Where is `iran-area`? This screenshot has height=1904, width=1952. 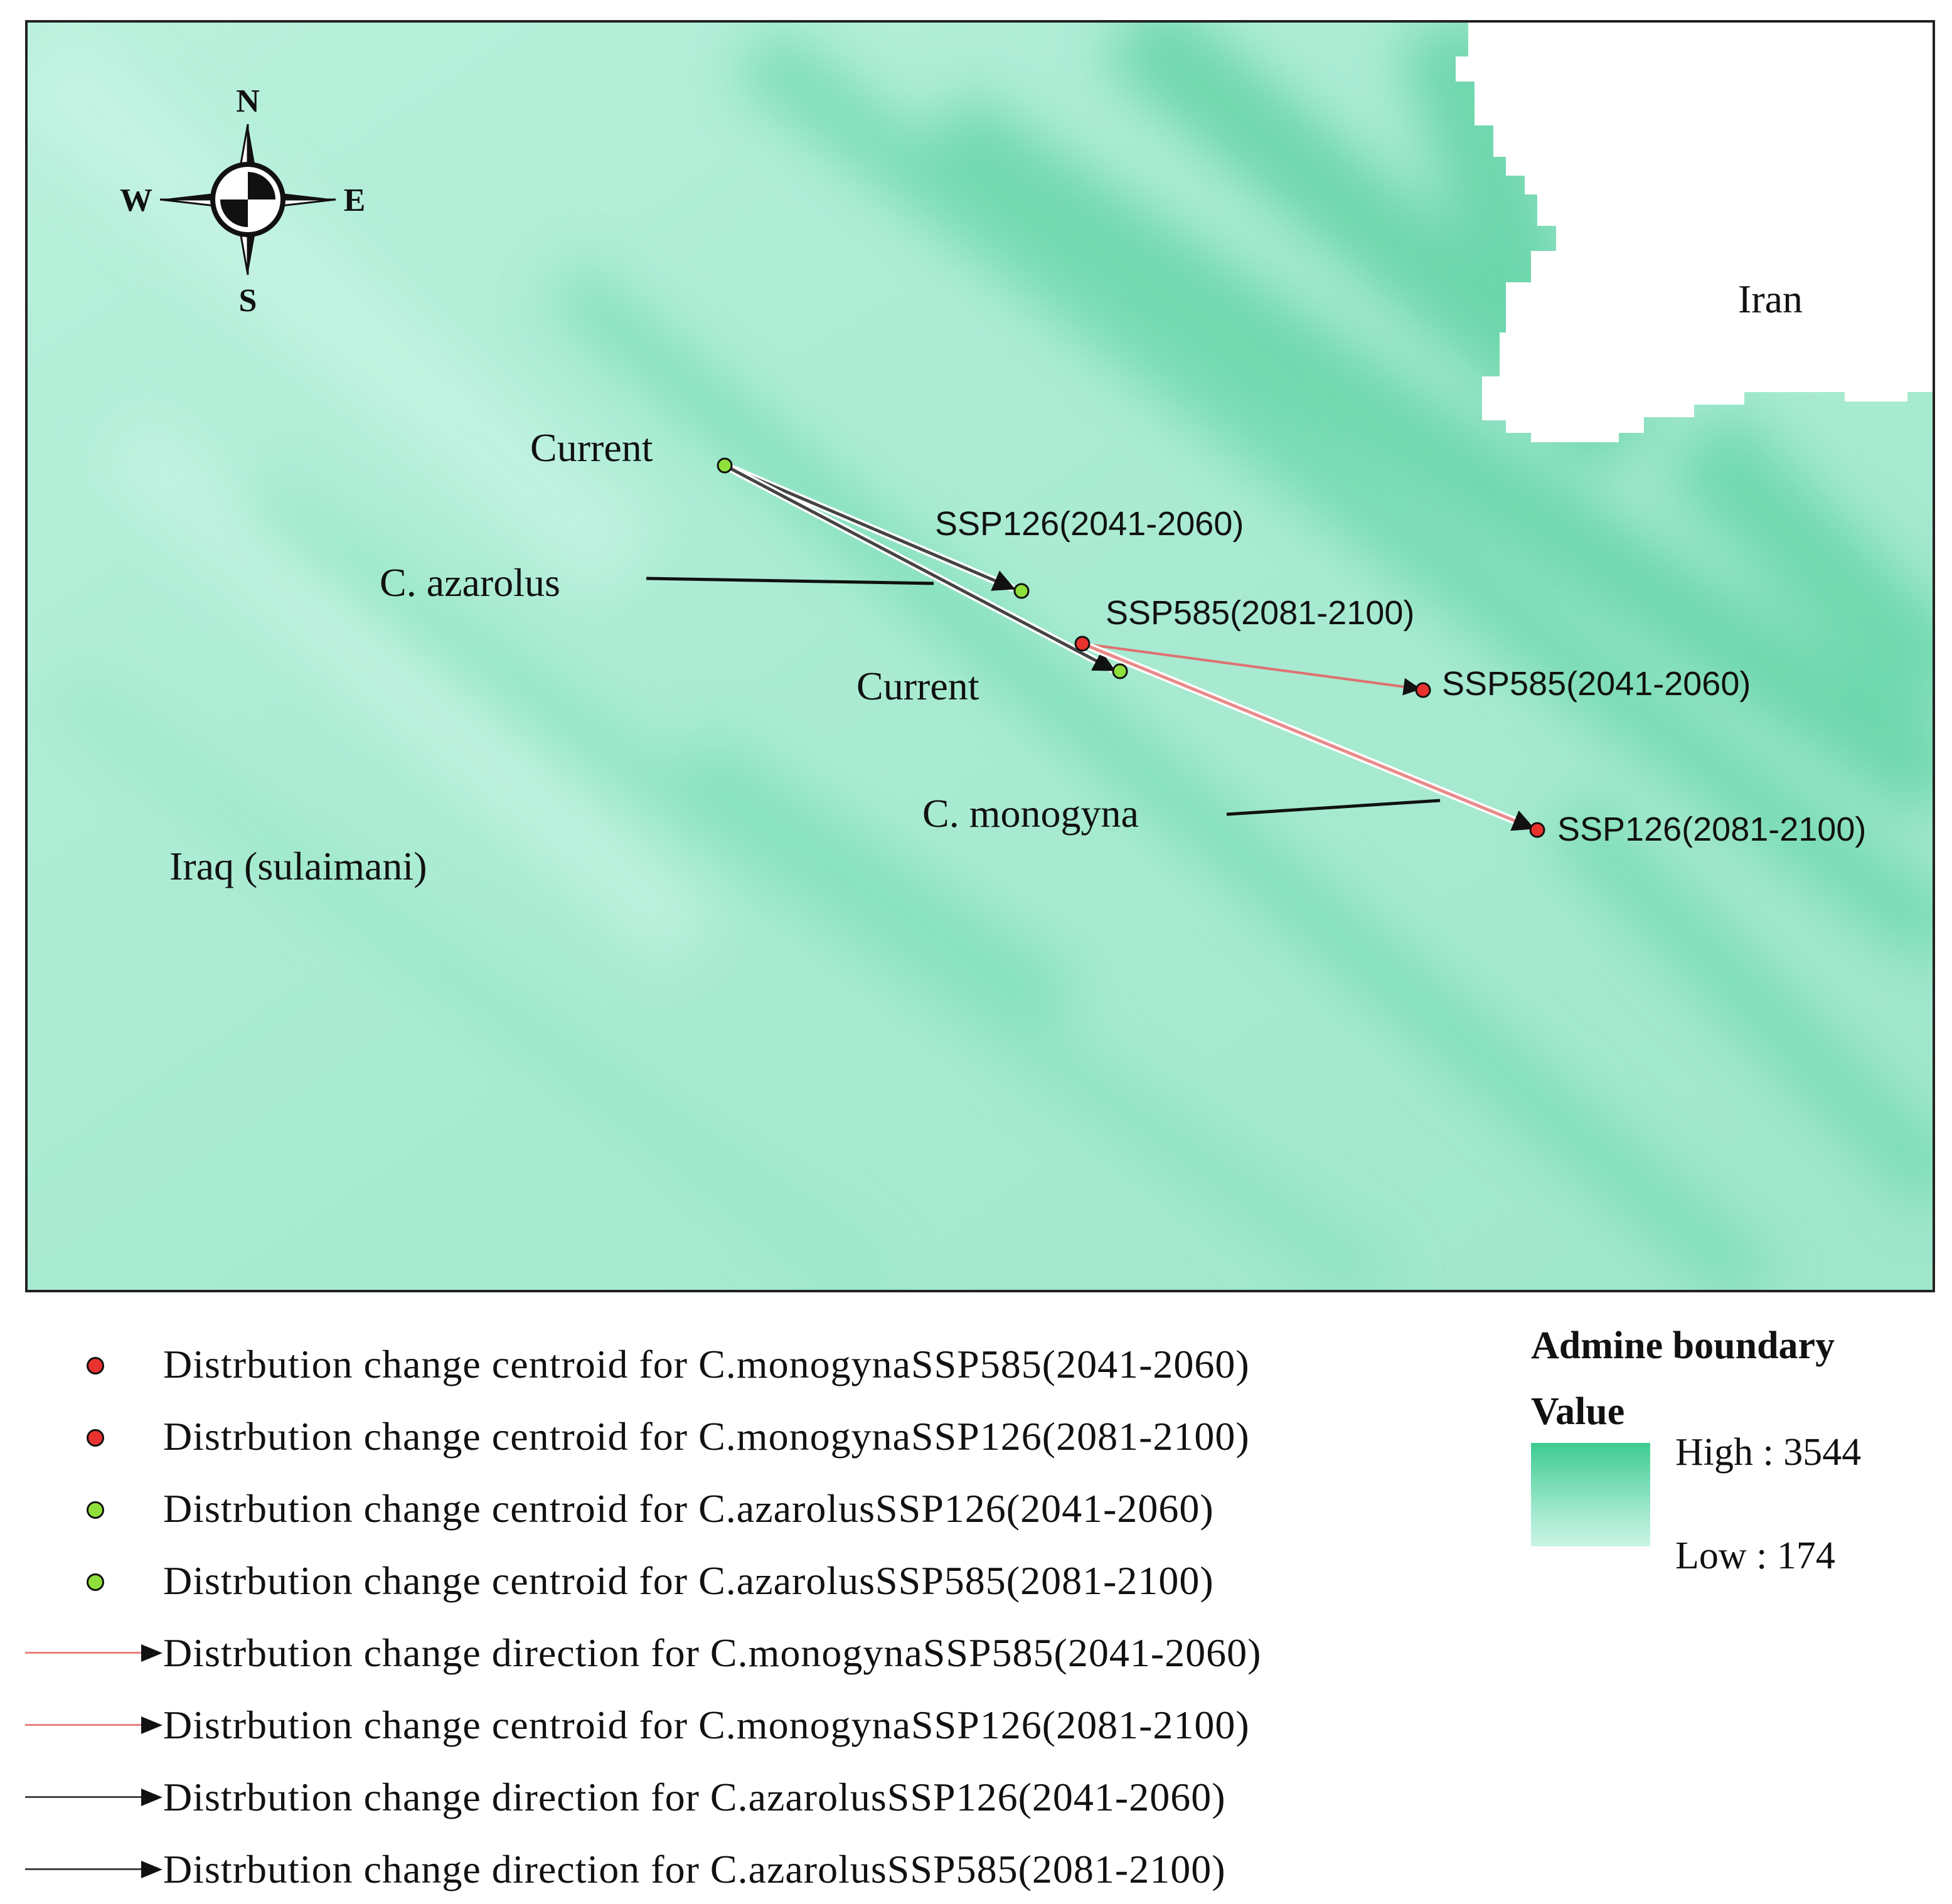
iran-area is located at coordinates (1695, 232).